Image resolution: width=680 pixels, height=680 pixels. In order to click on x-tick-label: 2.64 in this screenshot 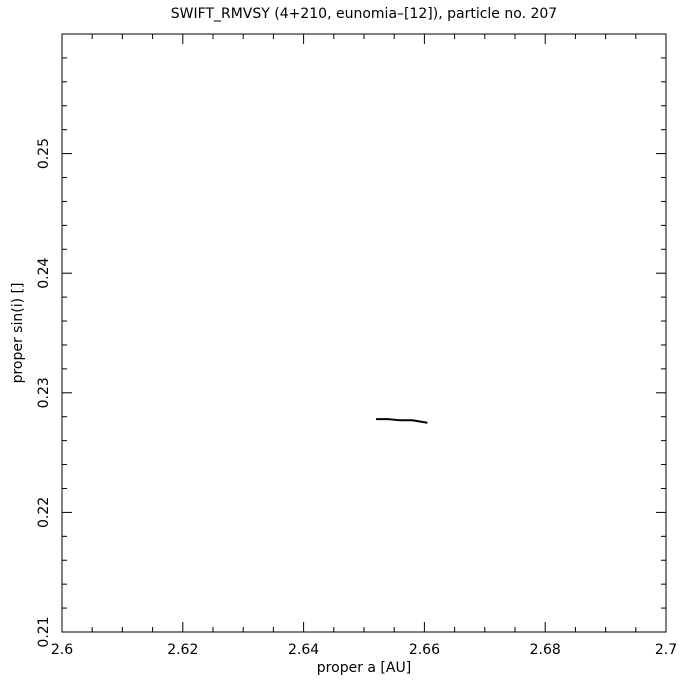, I will do `click(303, 650)`.